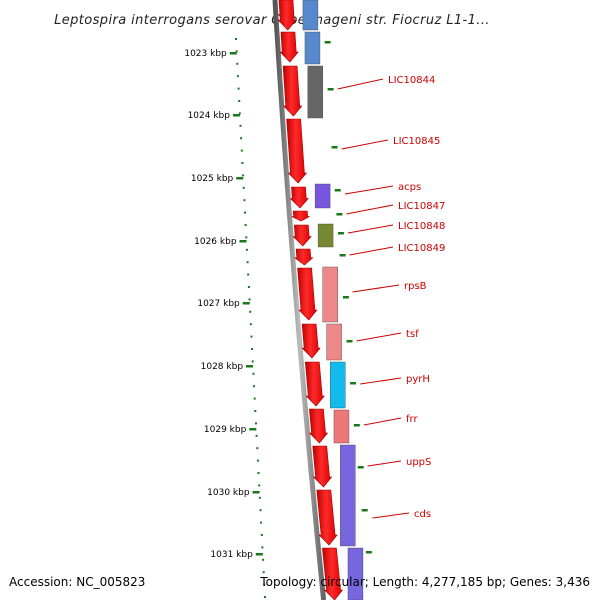 The image size is (600, 600). I want to click on kbp-tick-label: 1025 kbp, so click(212, 179).